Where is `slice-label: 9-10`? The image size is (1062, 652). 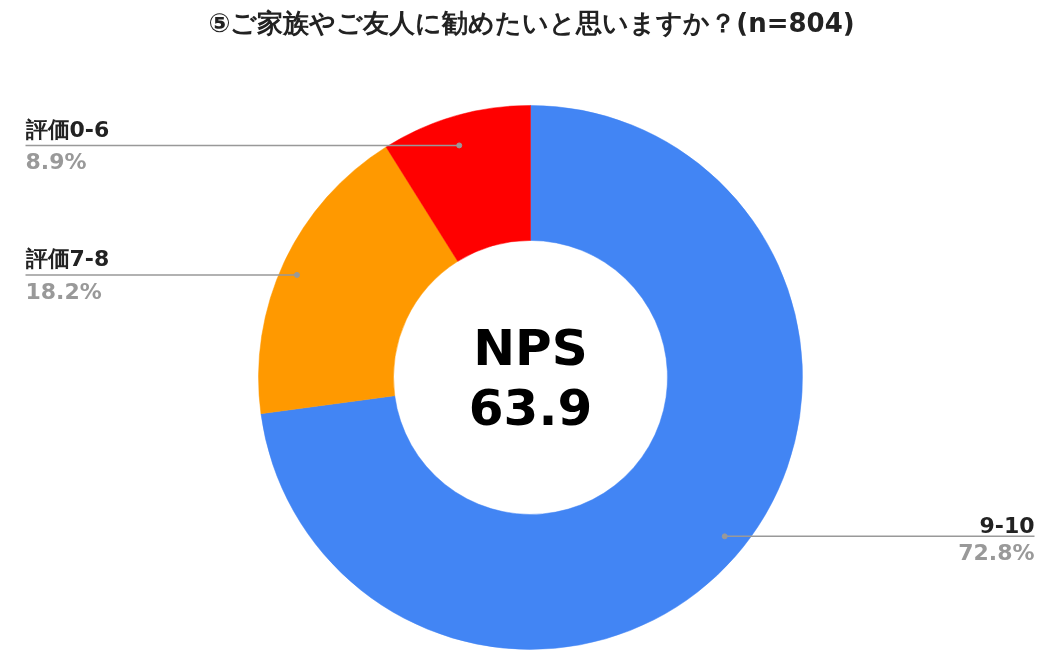 slice-label: 9-10 is located at coordinates (1007, 525).